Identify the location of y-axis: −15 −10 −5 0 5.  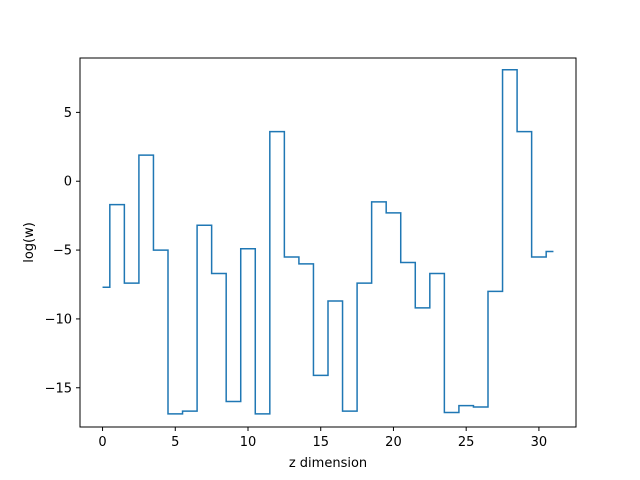
(62, 251).